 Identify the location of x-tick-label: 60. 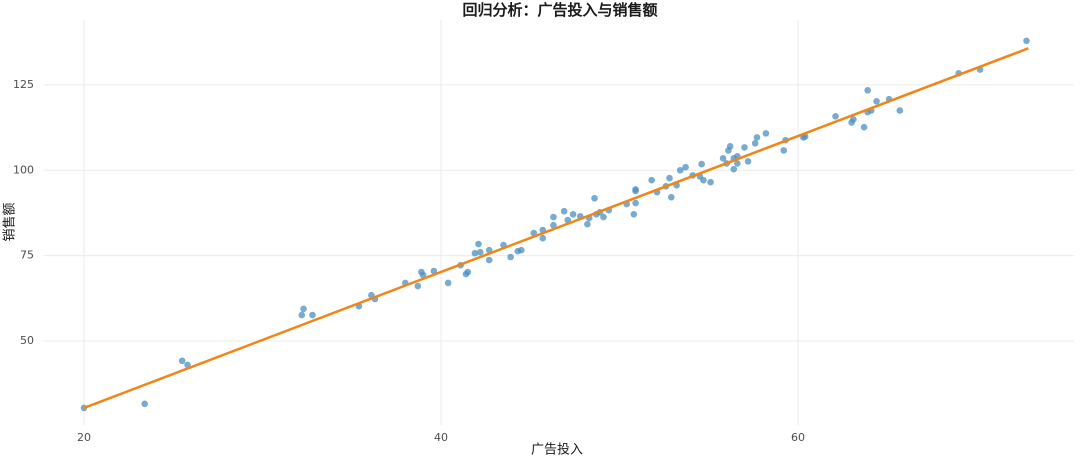
(798, 437).